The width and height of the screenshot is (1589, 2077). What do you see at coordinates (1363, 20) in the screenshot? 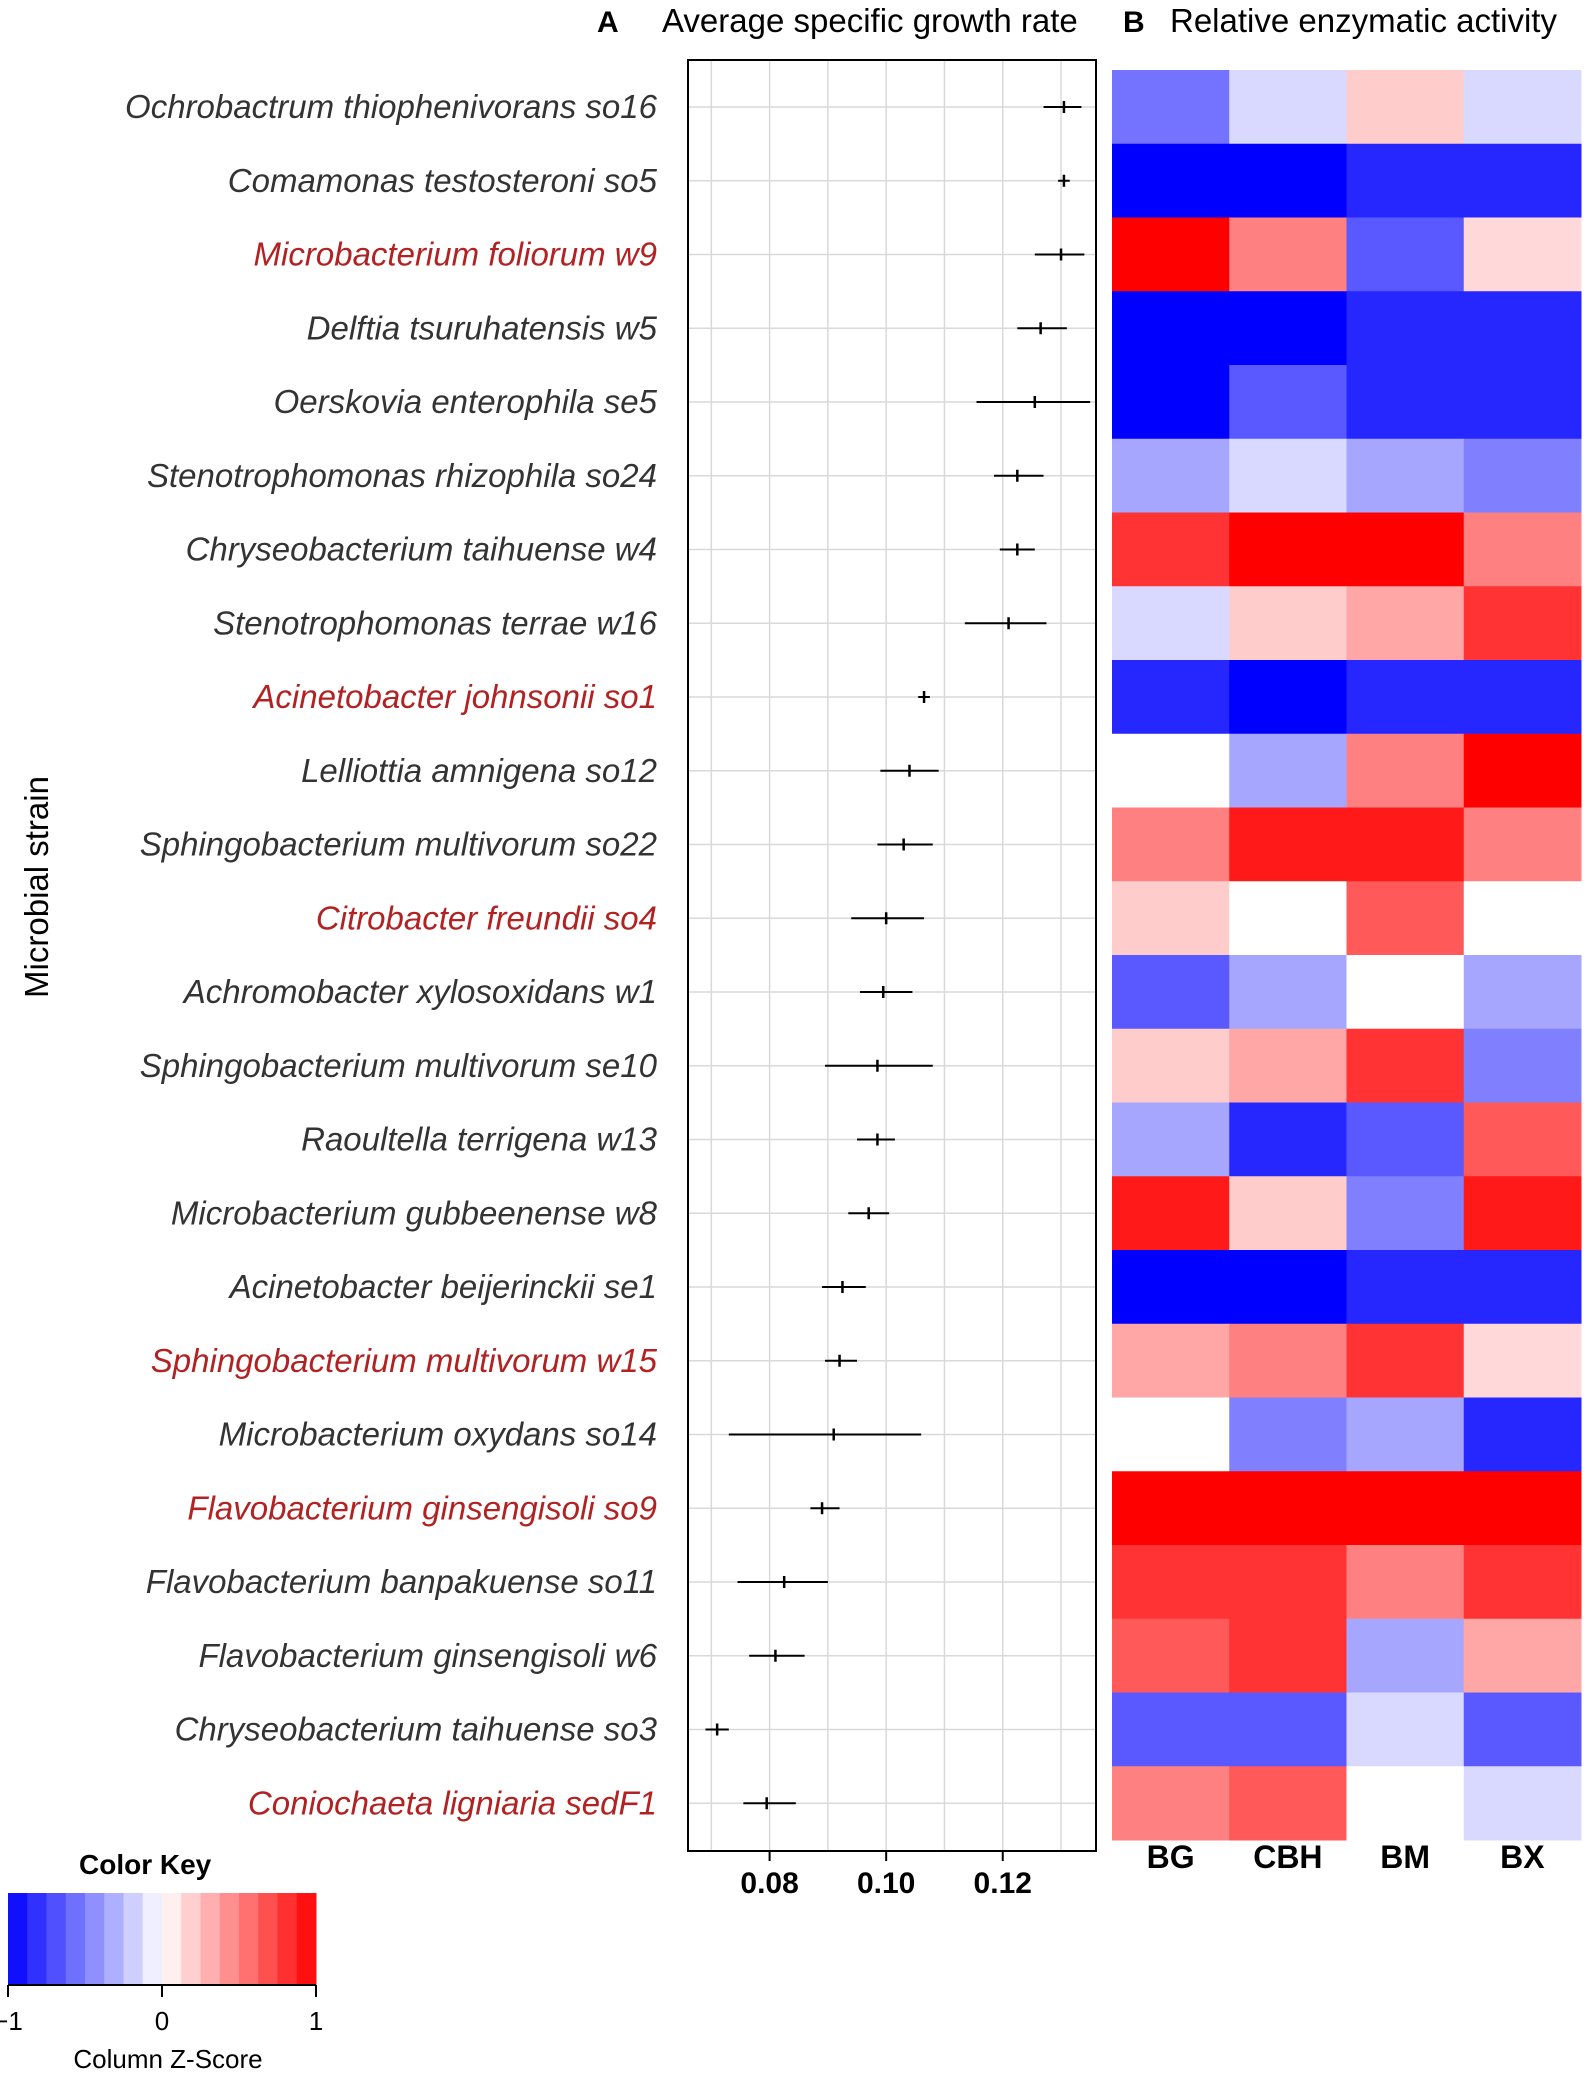
I see `panel-b-title: Relative enzymatic activity` at bounding box center [1363, 20].